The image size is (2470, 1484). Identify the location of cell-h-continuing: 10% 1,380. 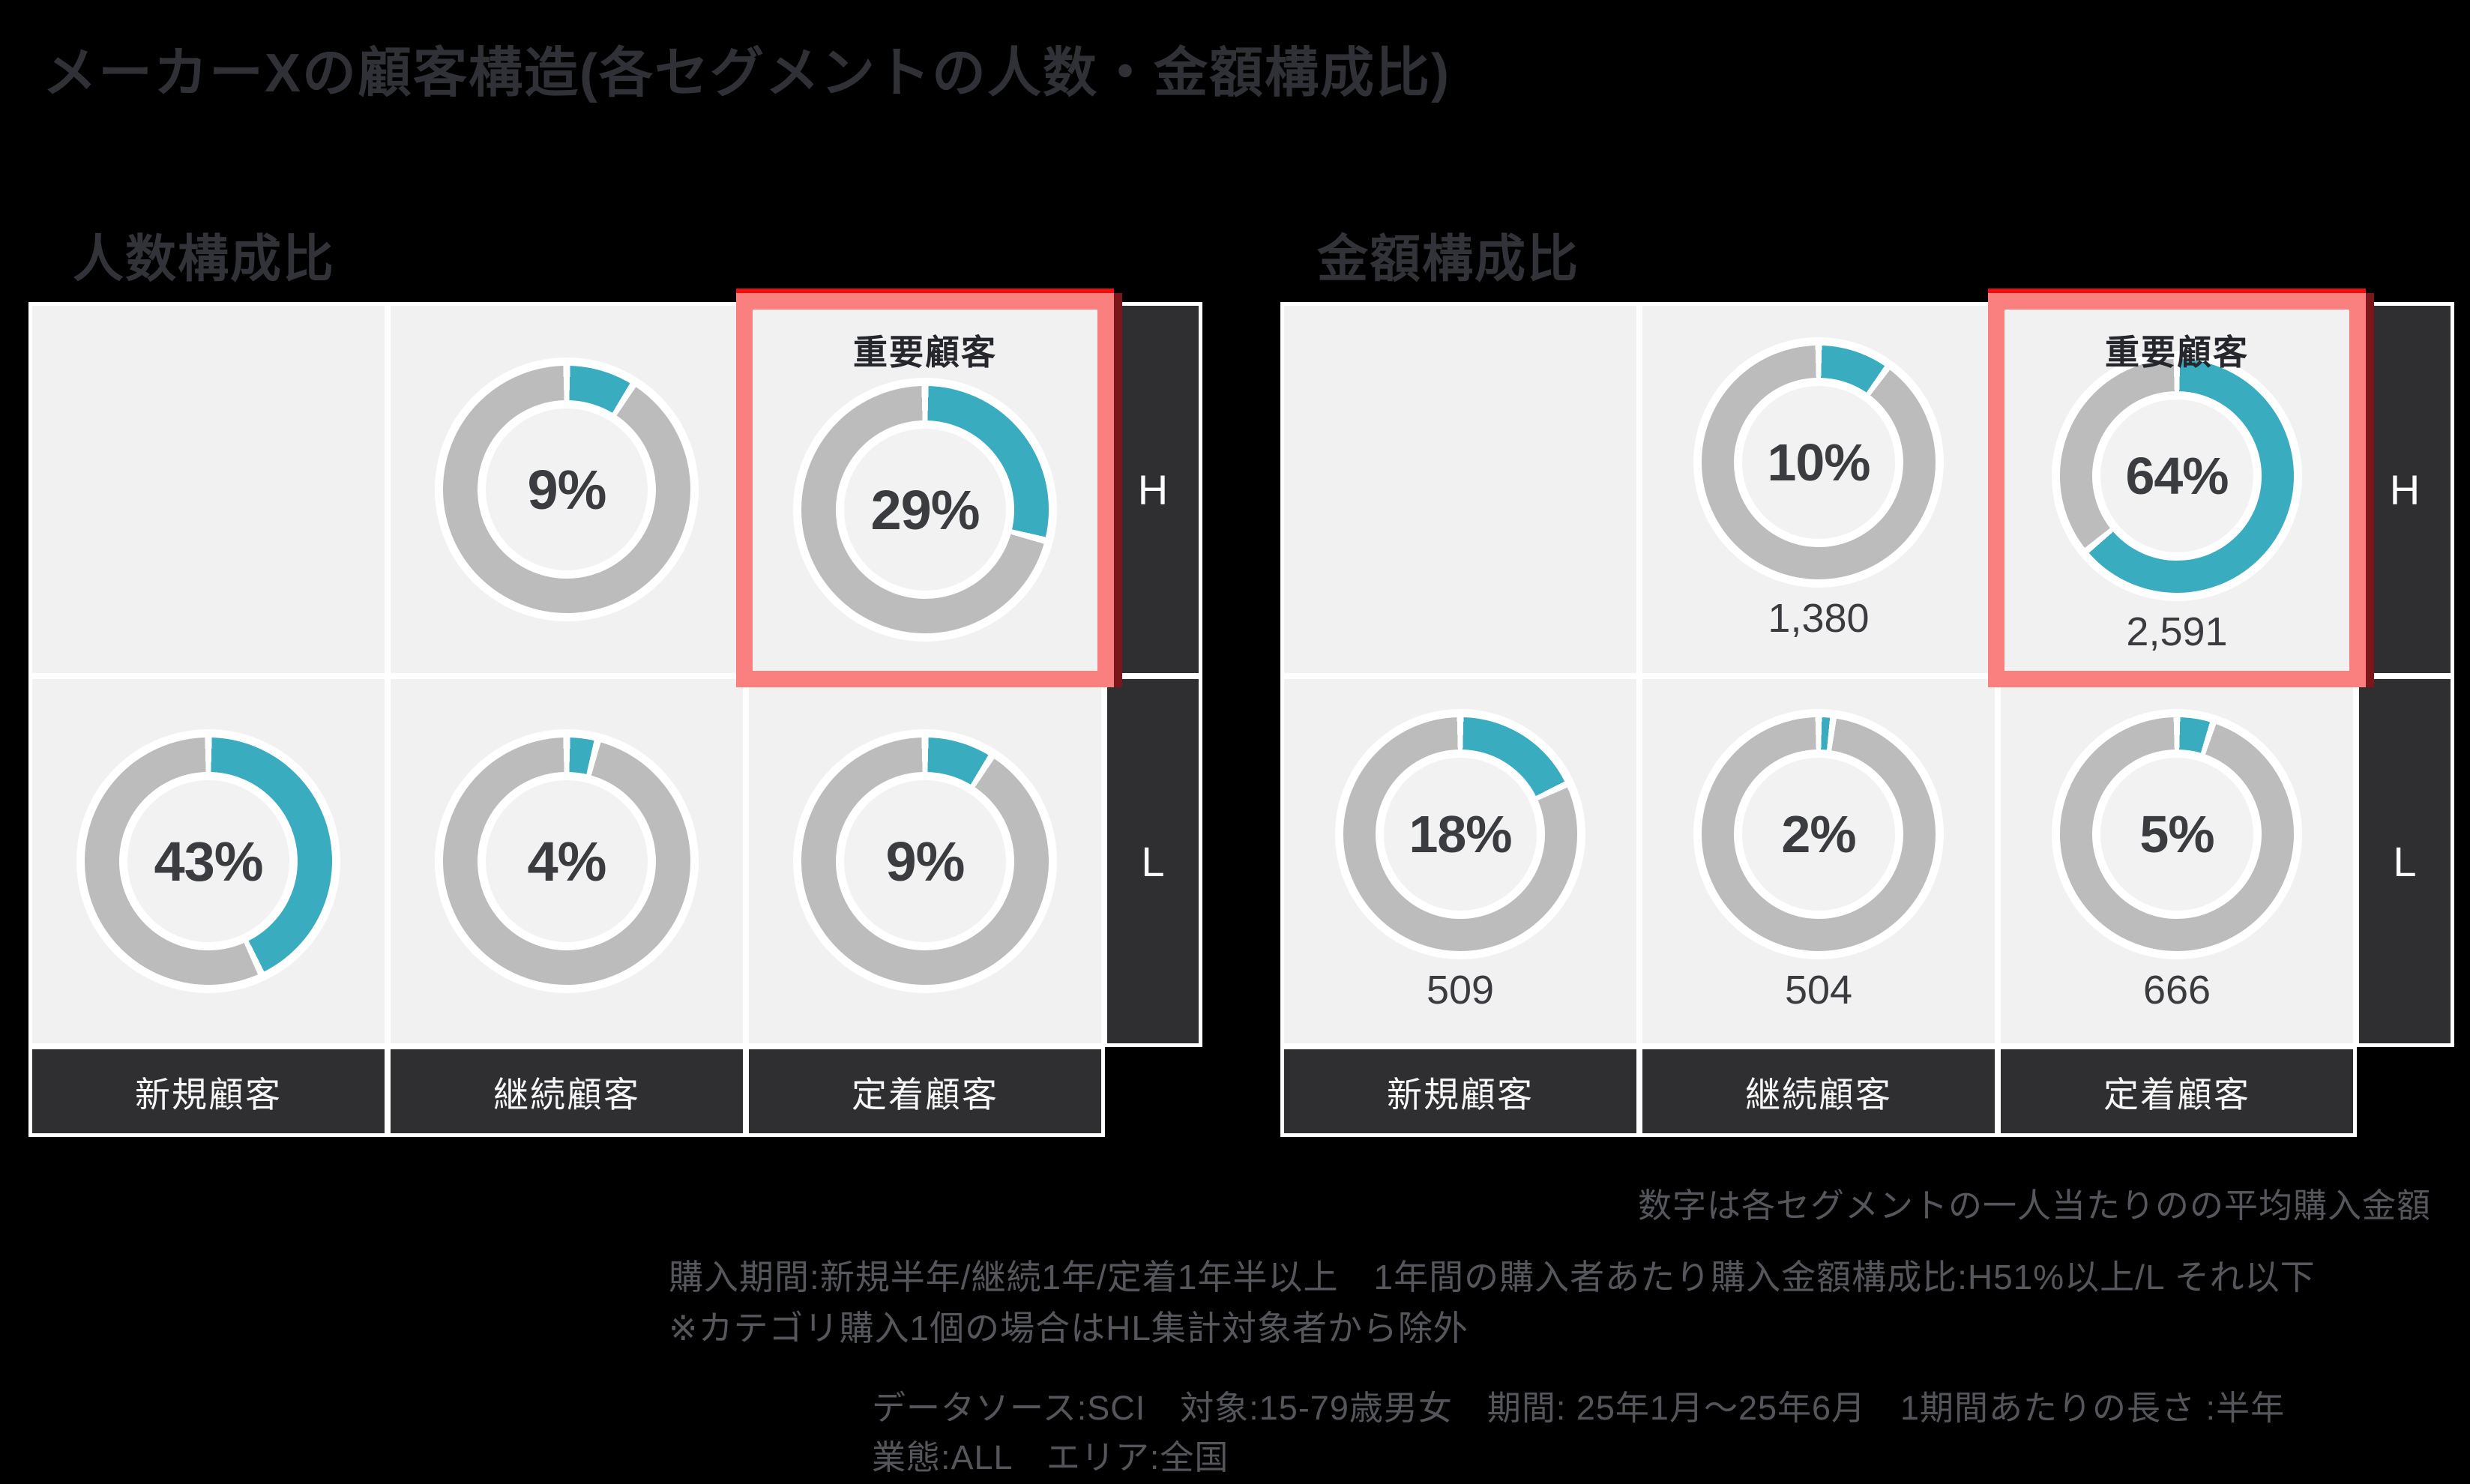
(1818, 490).